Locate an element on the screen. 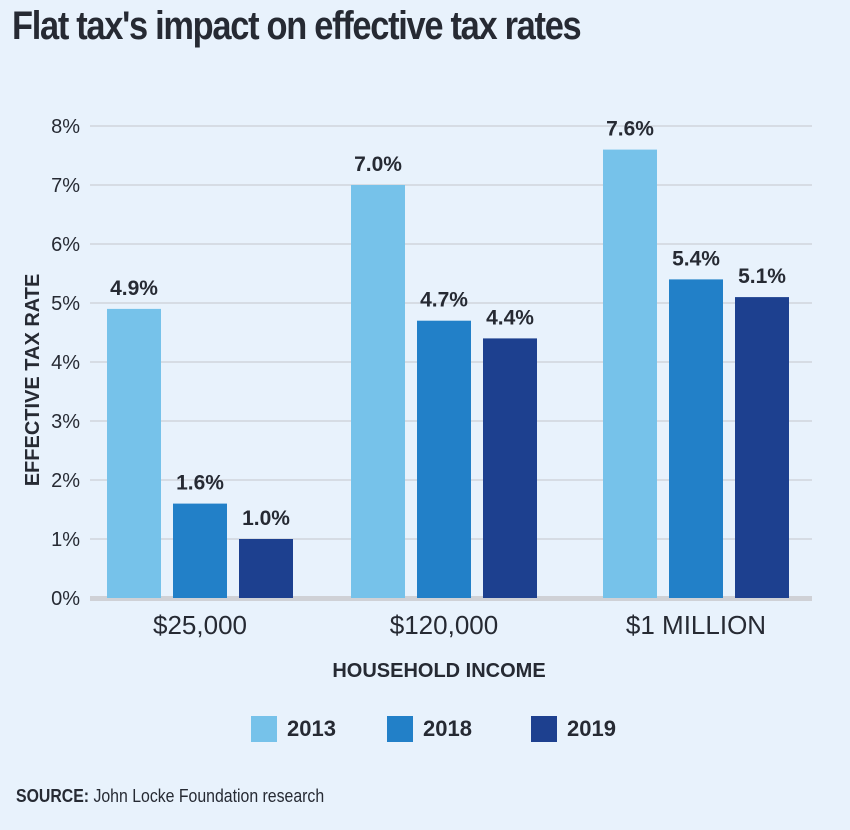 The height and width of the screenshot is (830, 850). legend-label: 2018 is located at coordinates (447, 728).